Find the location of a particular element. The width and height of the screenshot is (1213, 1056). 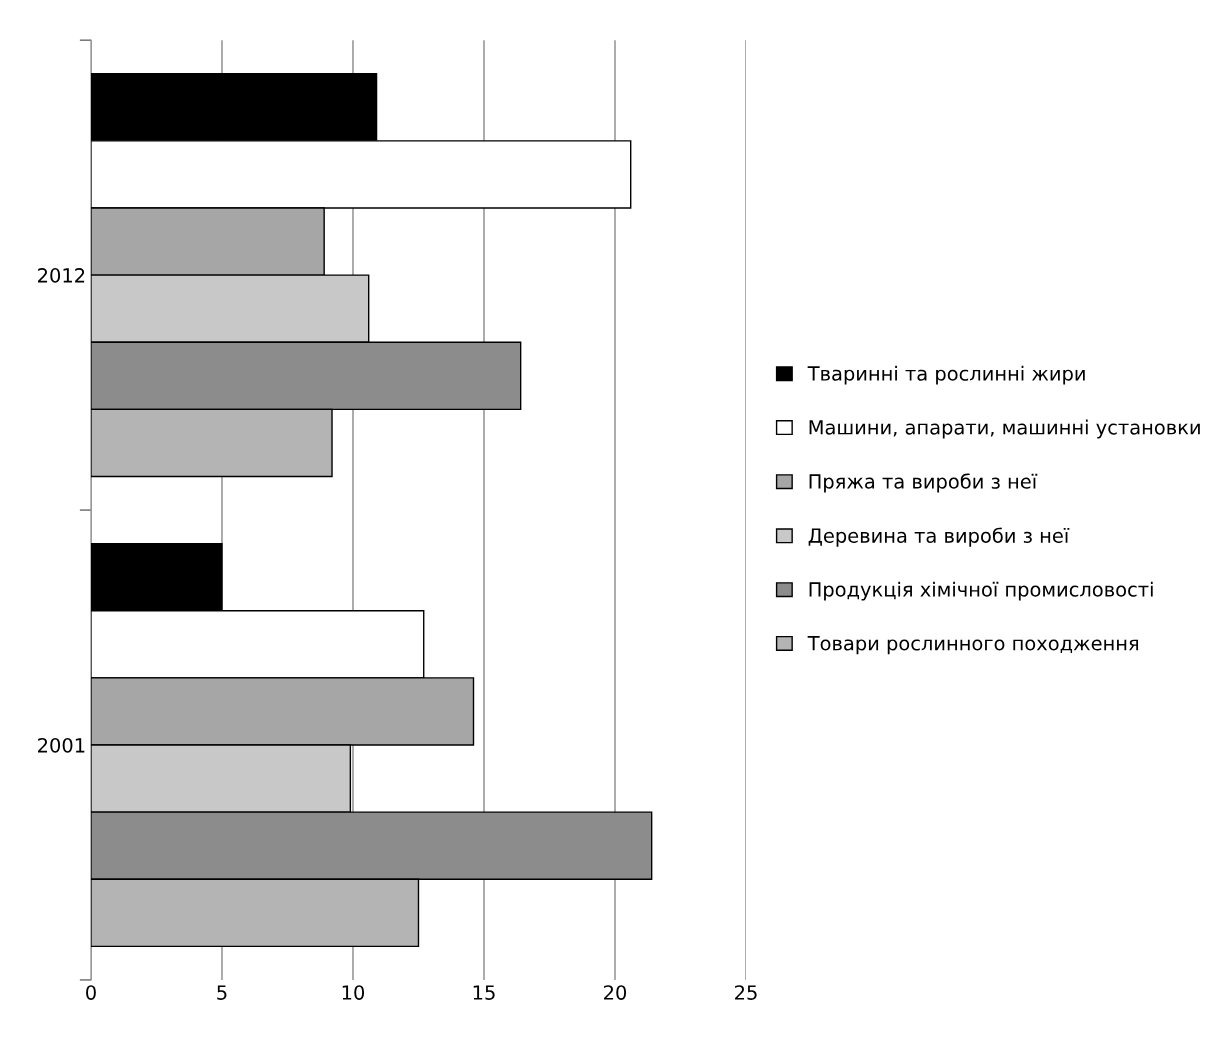

x-tick-label: 20 is located at coordinates (615, 992).